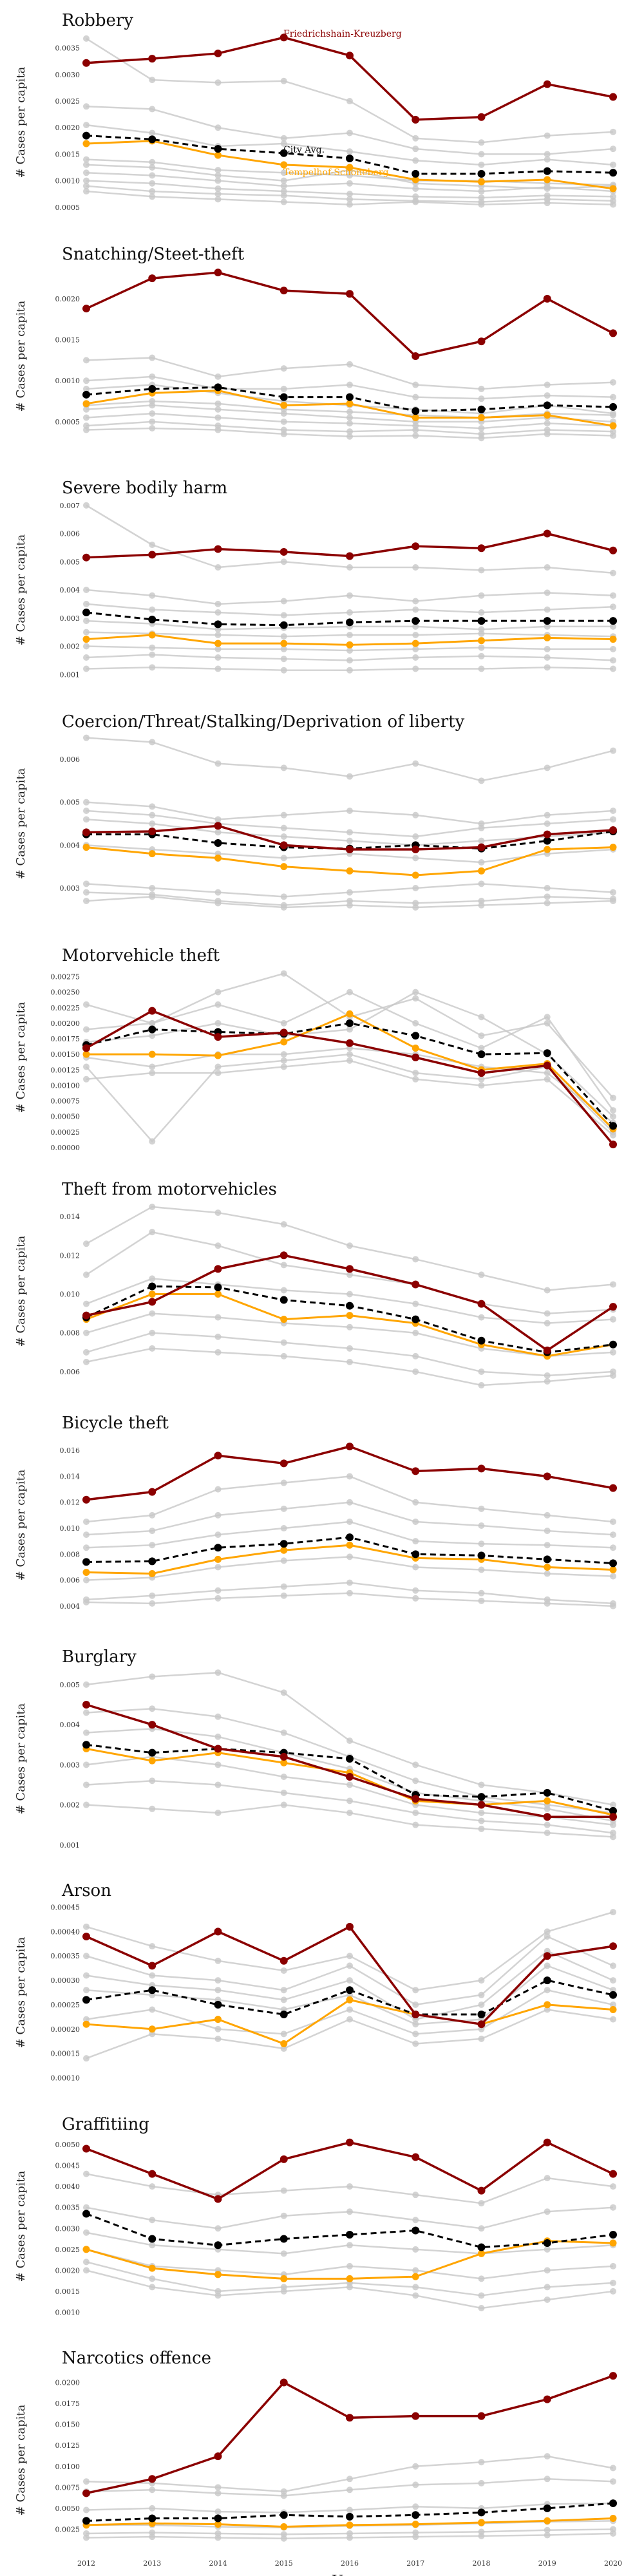 The height and width of the screenshot is (2576, 644). What do you see at coordinates (70, 888) in the screenshot?
I see `y-tick-label: 0.003` at bounding box center [70, 888].